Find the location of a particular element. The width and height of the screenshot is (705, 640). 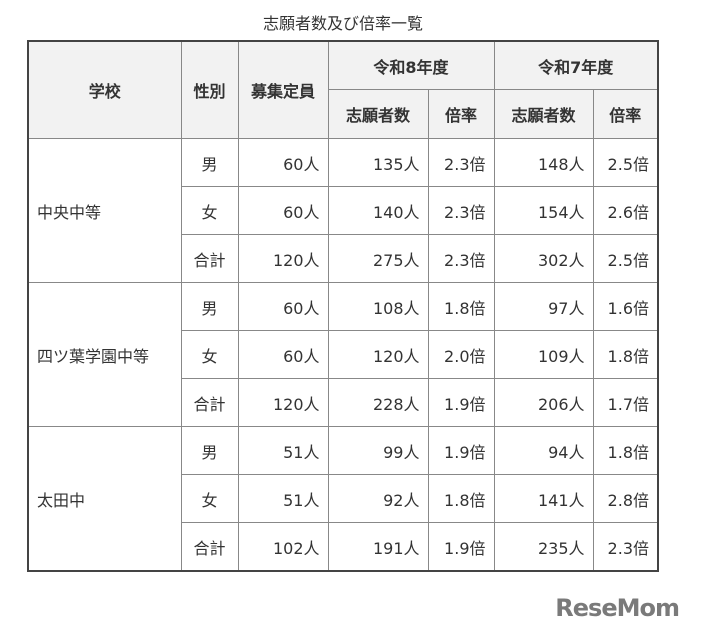

data-cell: 97人 is located at coordinates (543, 306).